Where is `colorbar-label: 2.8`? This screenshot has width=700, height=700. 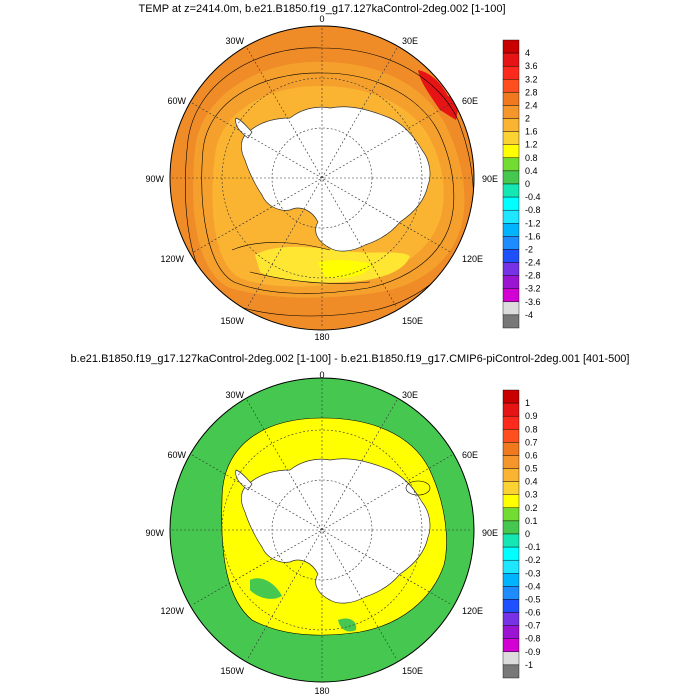
colorbar-label: 2.8 is located at coordinates (531, 92).